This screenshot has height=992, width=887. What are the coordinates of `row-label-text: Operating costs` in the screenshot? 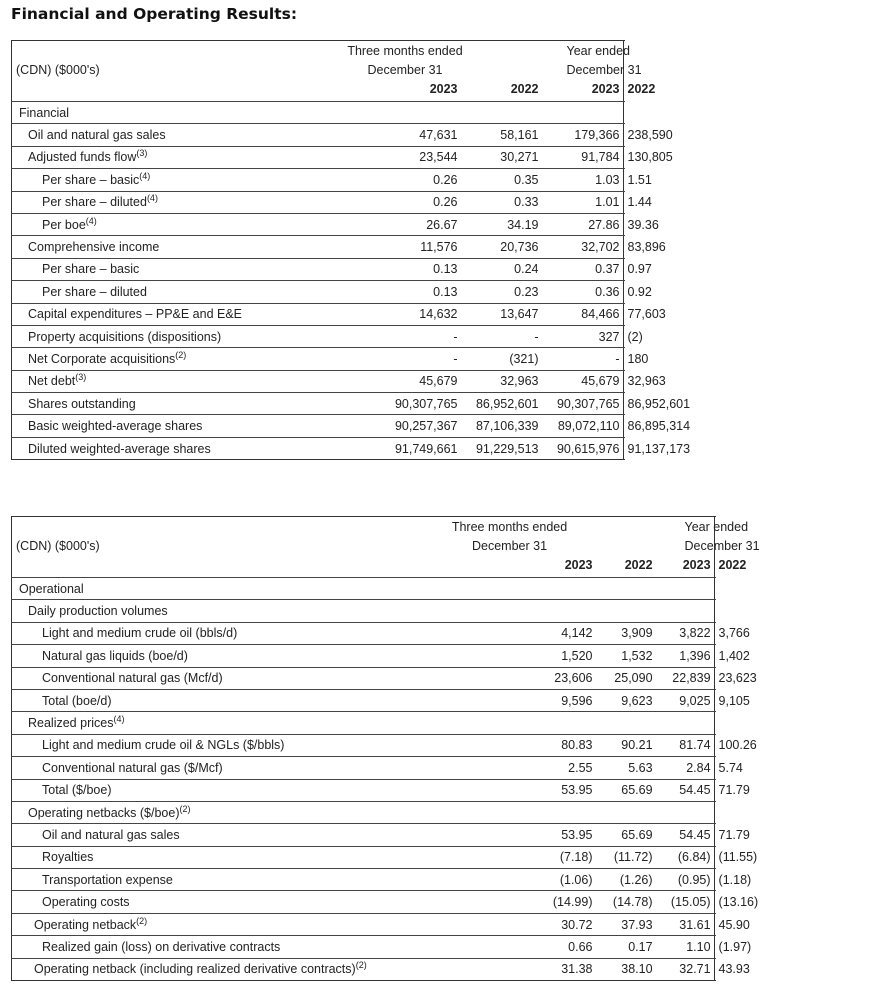 It's located at (86, 902).